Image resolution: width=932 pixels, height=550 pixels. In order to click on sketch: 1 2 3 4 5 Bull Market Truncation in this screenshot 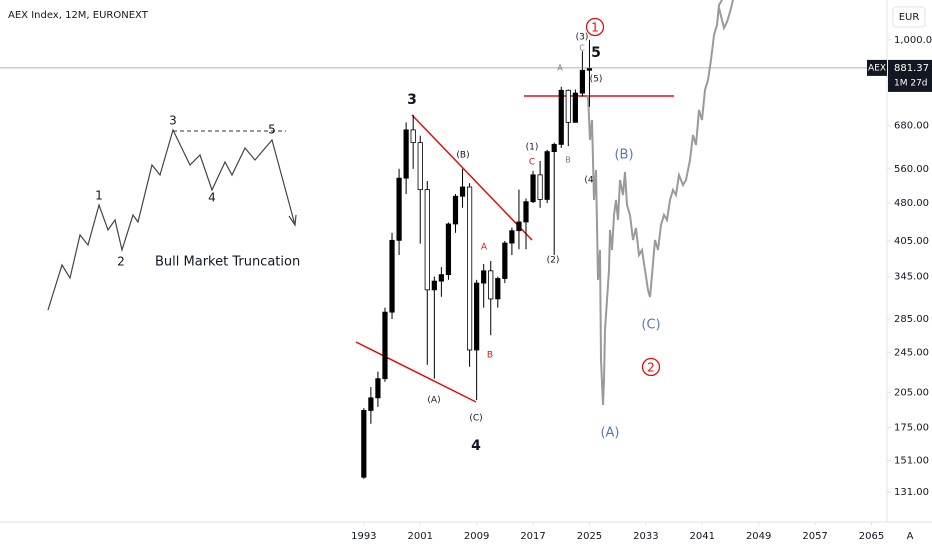, I will do `click(173, 212)`.